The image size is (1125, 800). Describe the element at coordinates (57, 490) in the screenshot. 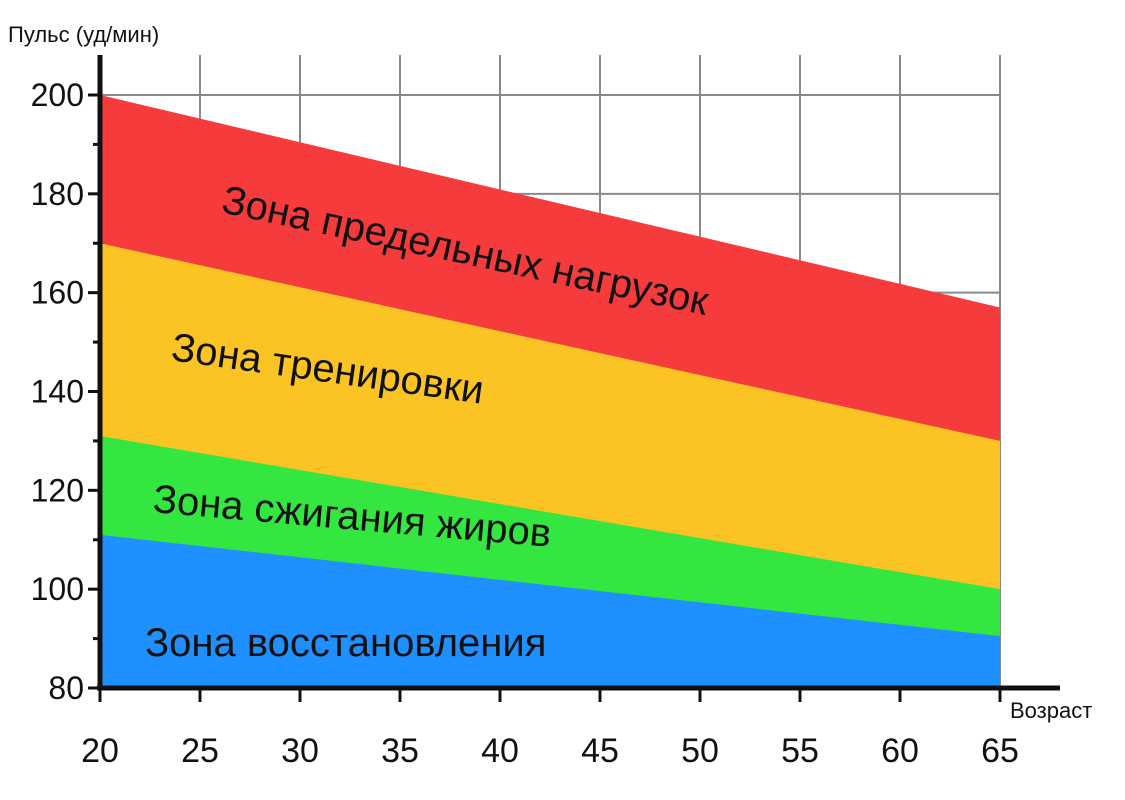

I see `y-tick-label: 120` at that location.